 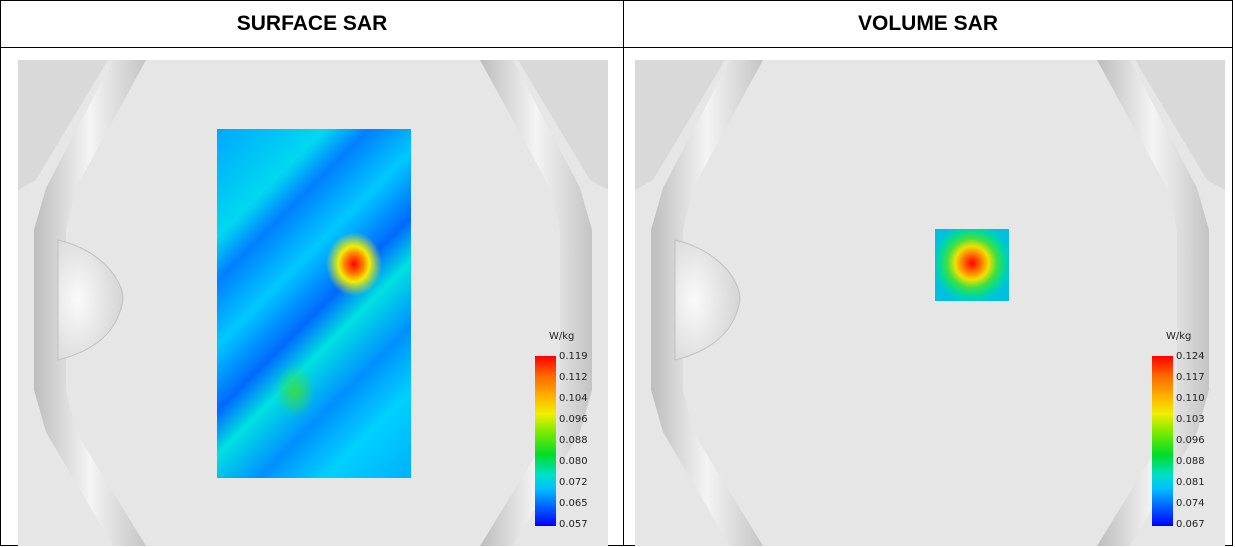 I want to click on column-divider, so click(x=623, y=273).